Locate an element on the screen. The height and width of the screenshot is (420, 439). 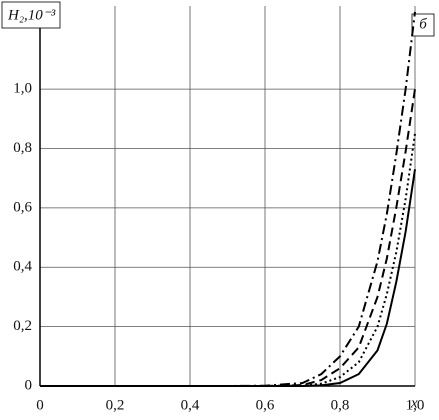
y-tick-label: 0,6 is located at coordinates (22, 207).